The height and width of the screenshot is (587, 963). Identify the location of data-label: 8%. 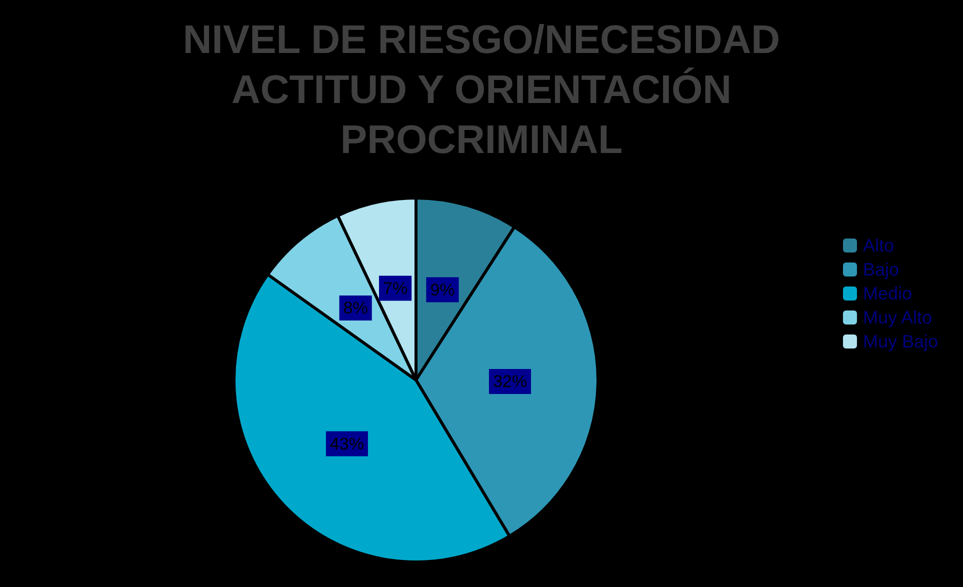
(355, 308).